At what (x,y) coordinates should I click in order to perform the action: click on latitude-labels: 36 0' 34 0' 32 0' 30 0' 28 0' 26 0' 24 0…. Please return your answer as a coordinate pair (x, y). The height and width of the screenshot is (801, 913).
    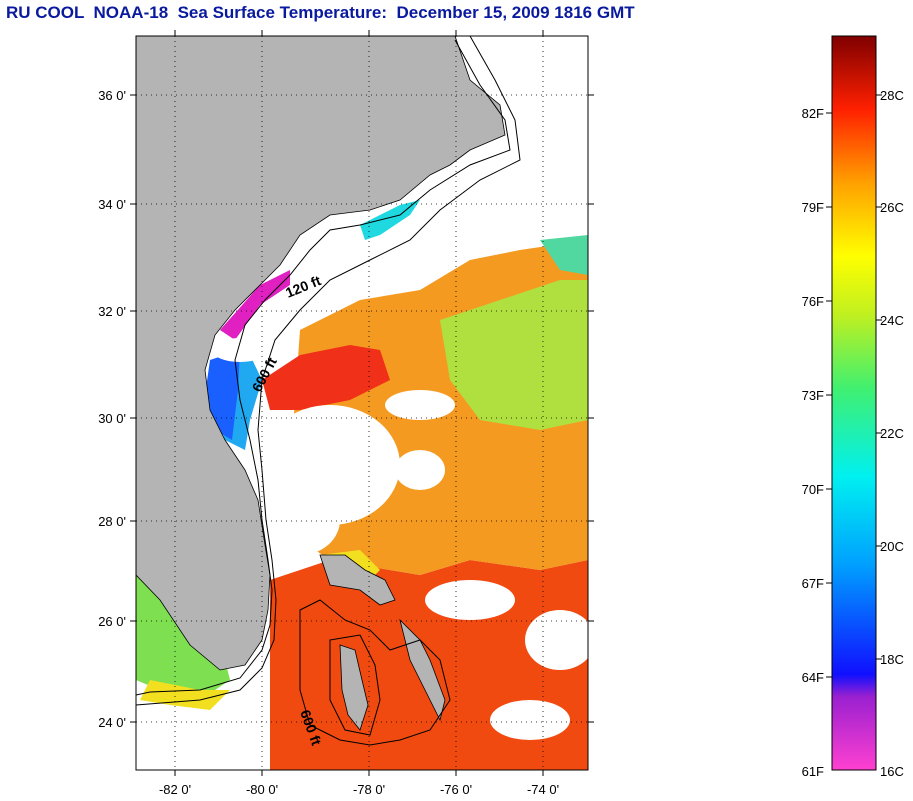
    Looking at the image, I should click on (112, 409).